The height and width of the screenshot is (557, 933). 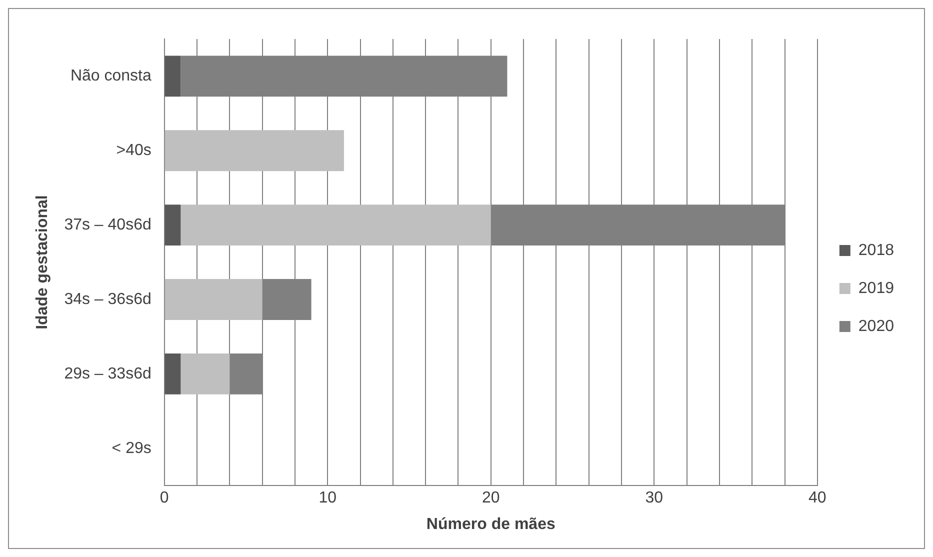 What do you see at coordinates (876, 250) in the screenshot?
I see `legend-label: 2018` at bounding box center [876, 250].